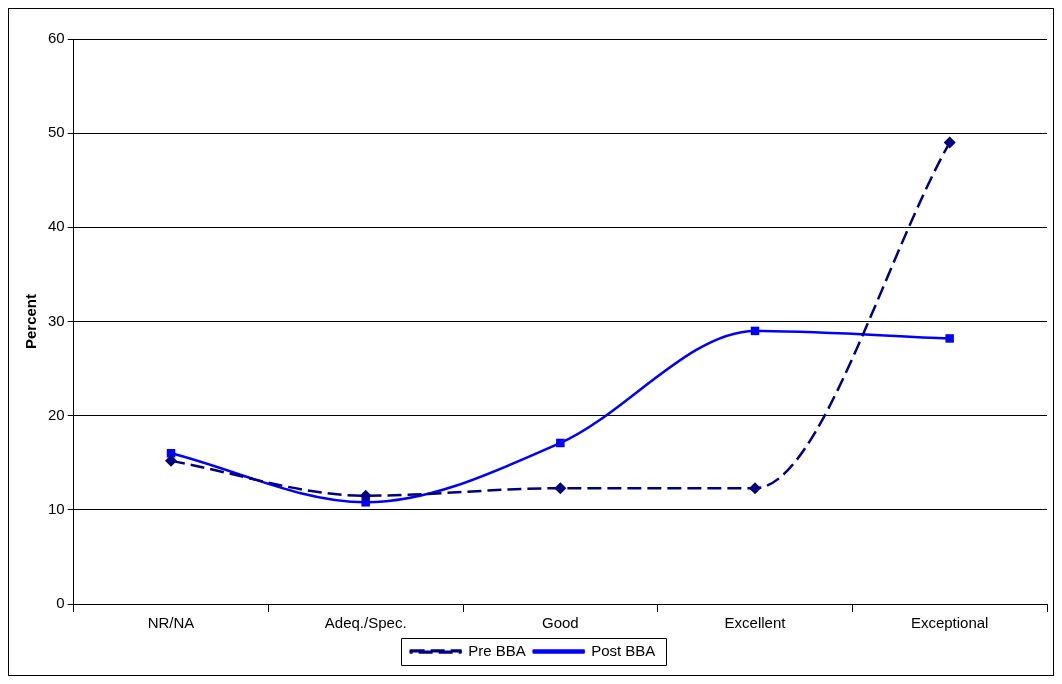 This screenshot has height=684, width=1062. Describe the element at coordinates (365, 623) in the screenshot. I see `x-tick-label: Adeq./Spec.` at that location.